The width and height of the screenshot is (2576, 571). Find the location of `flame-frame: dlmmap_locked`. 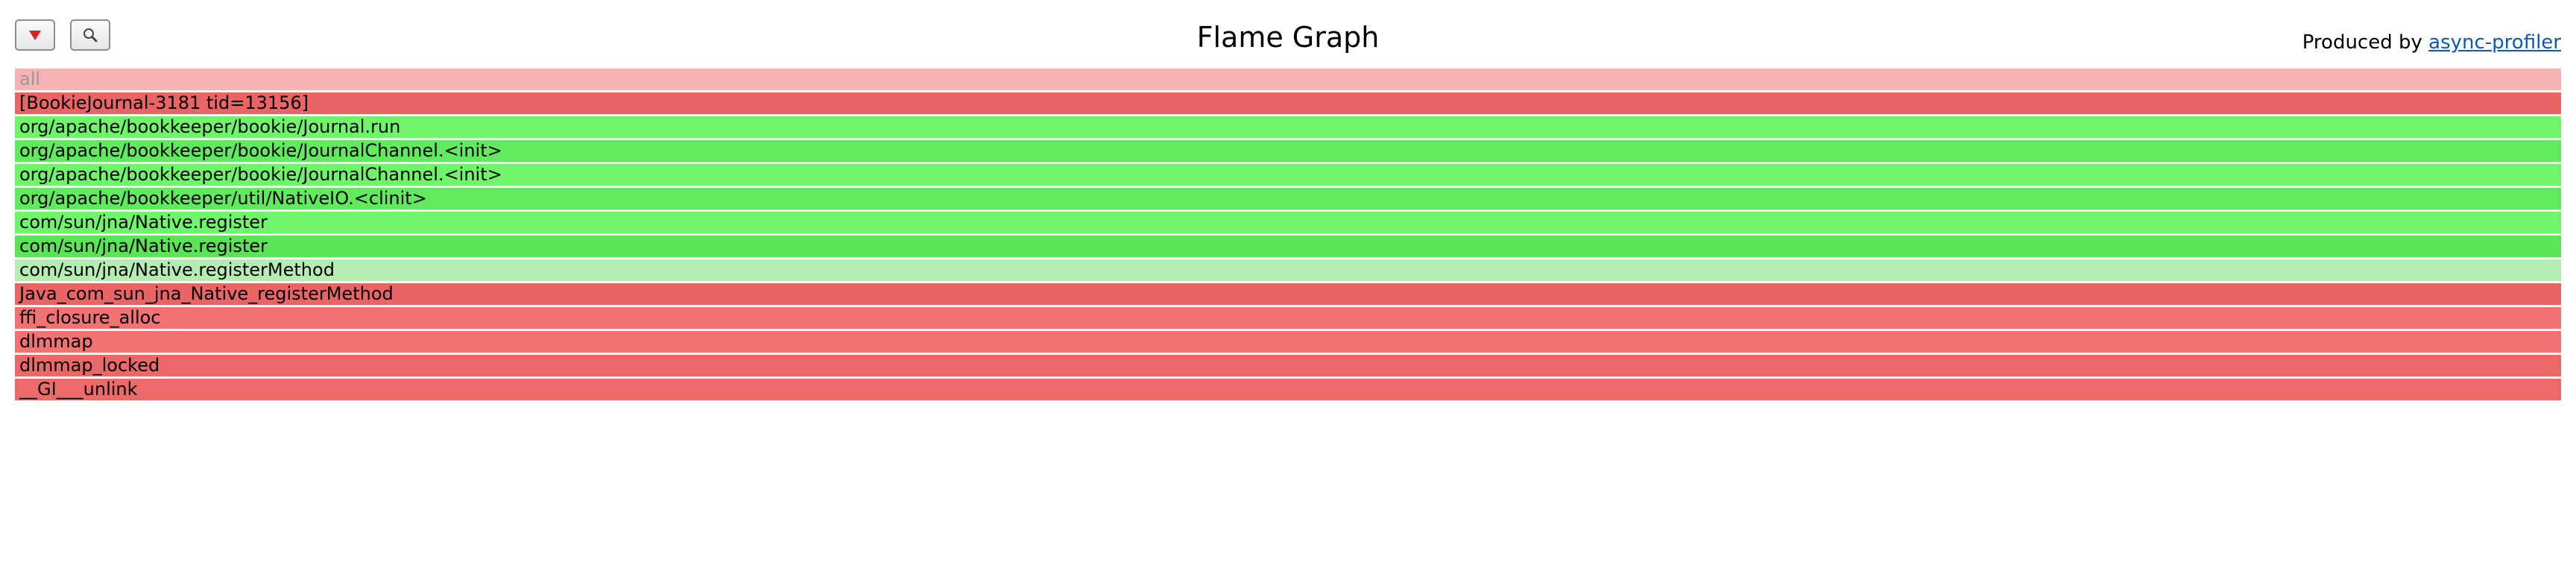

flame-frame: dlmmap_locked is located at coordinates (1288, 365).